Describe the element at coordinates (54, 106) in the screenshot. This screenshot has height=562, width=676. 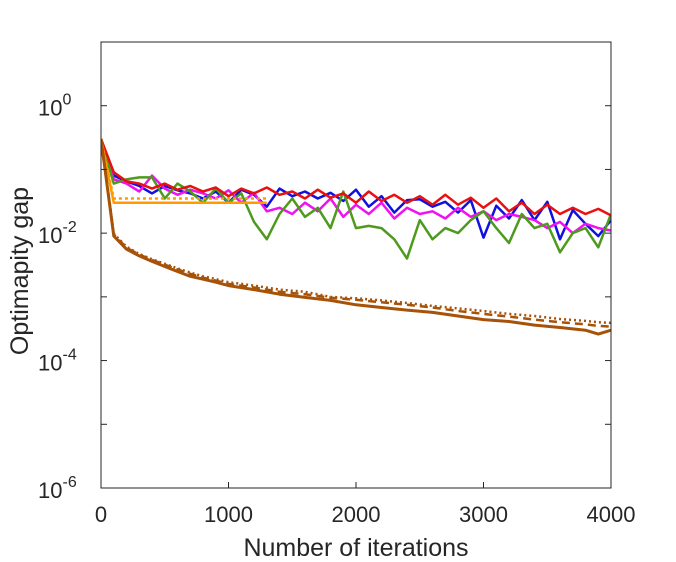
I see `y-tick-label: 10⁰` at that location.